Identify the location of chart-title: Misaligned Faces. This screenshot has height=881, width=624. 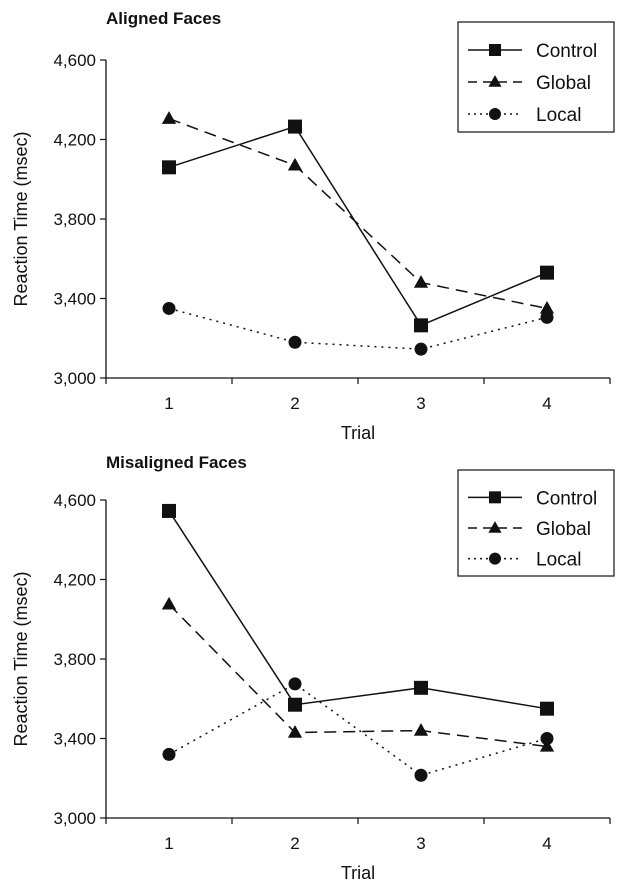
(176, 462).